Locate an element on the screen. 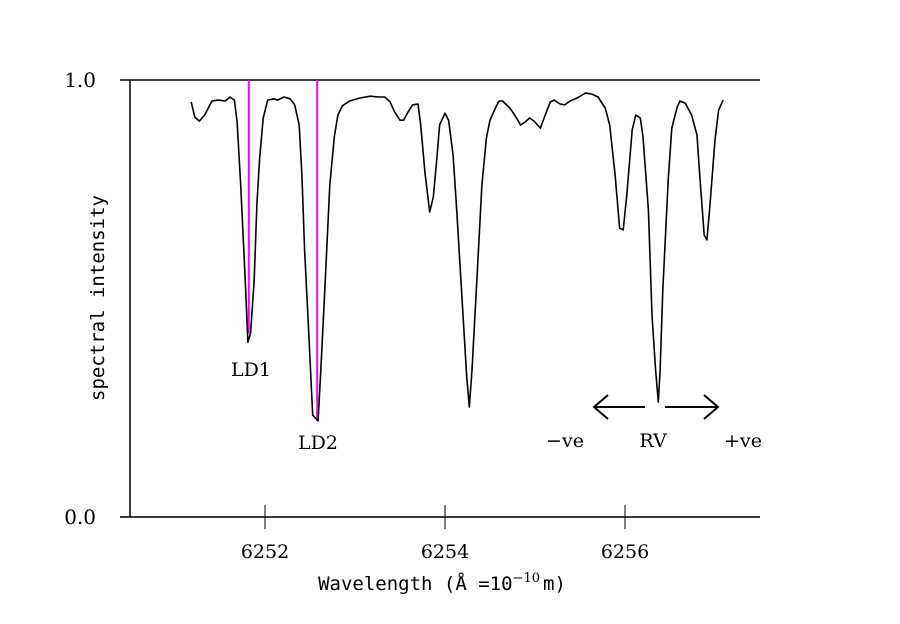  right-arrow is located at coordinates (692, 407).